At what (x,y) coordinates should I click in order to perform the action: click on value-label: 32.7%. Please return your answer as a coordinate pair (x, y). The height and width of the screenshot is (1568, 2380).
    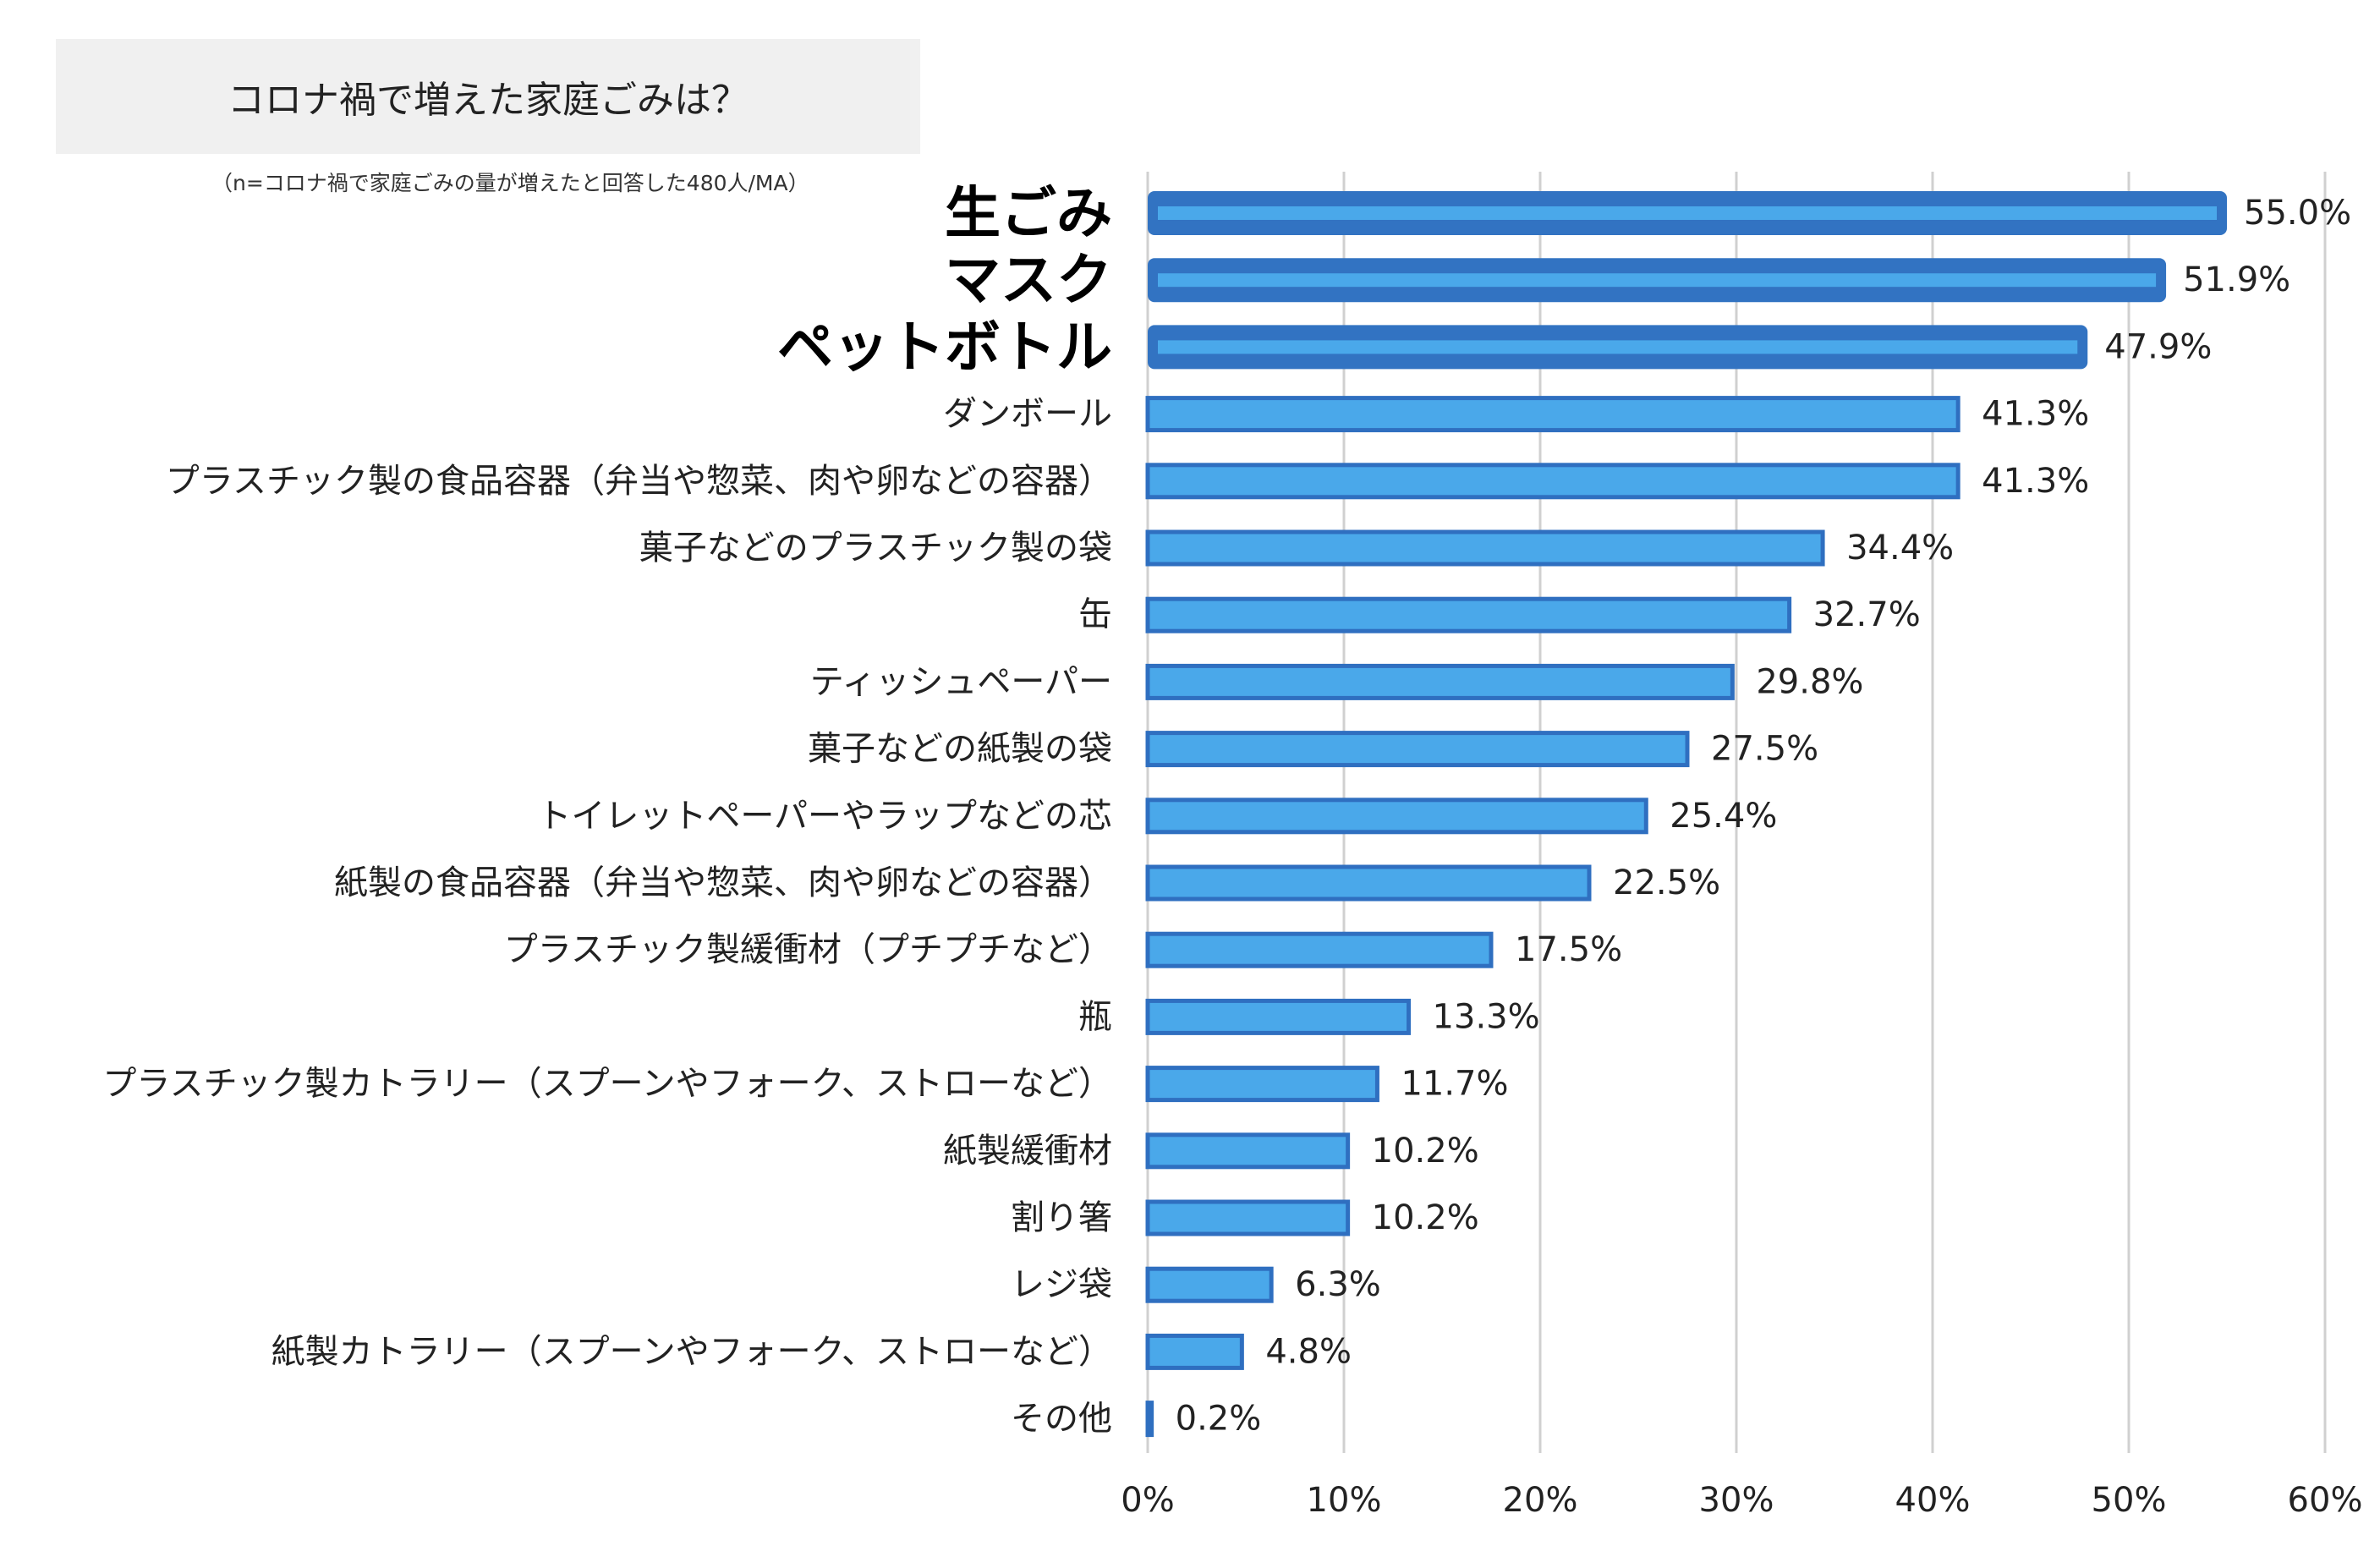
    Looking at the image, I should click on (1867, 614).